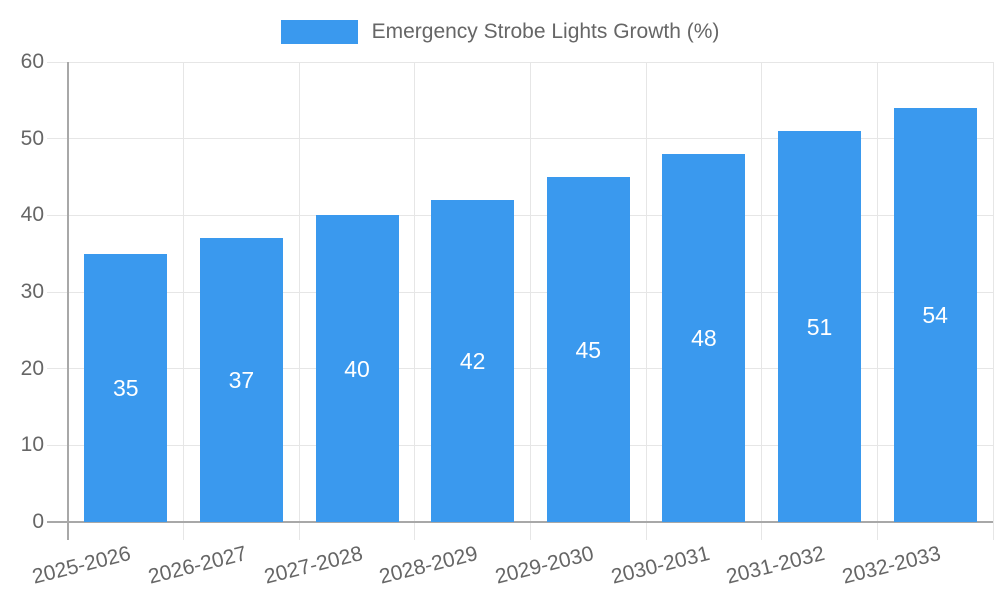 This screenshot has height=600, width=1000. I want to click on bar-value-label: 40, so click(357, 368).